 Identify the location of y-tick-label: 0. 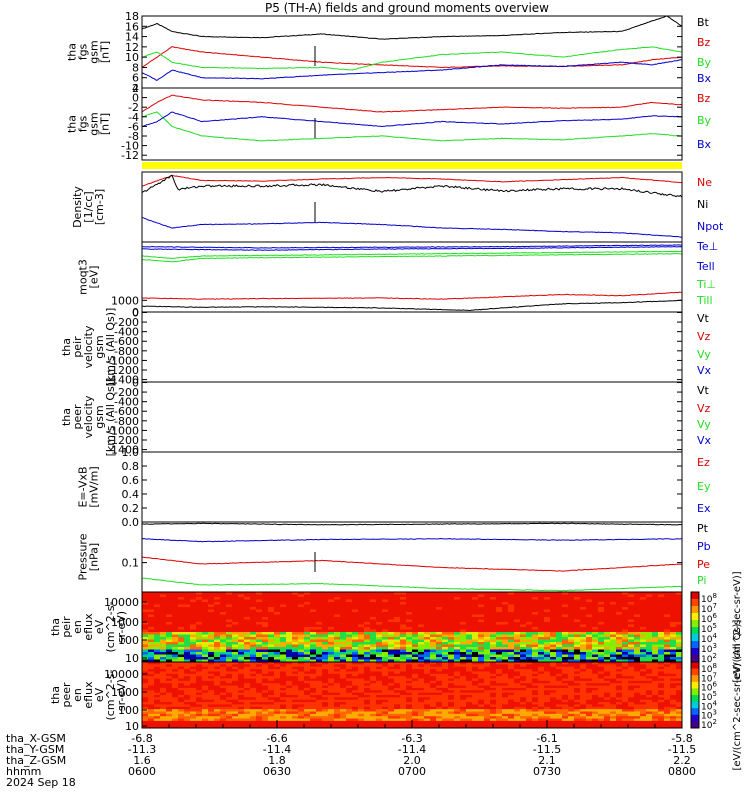
(135, 312).